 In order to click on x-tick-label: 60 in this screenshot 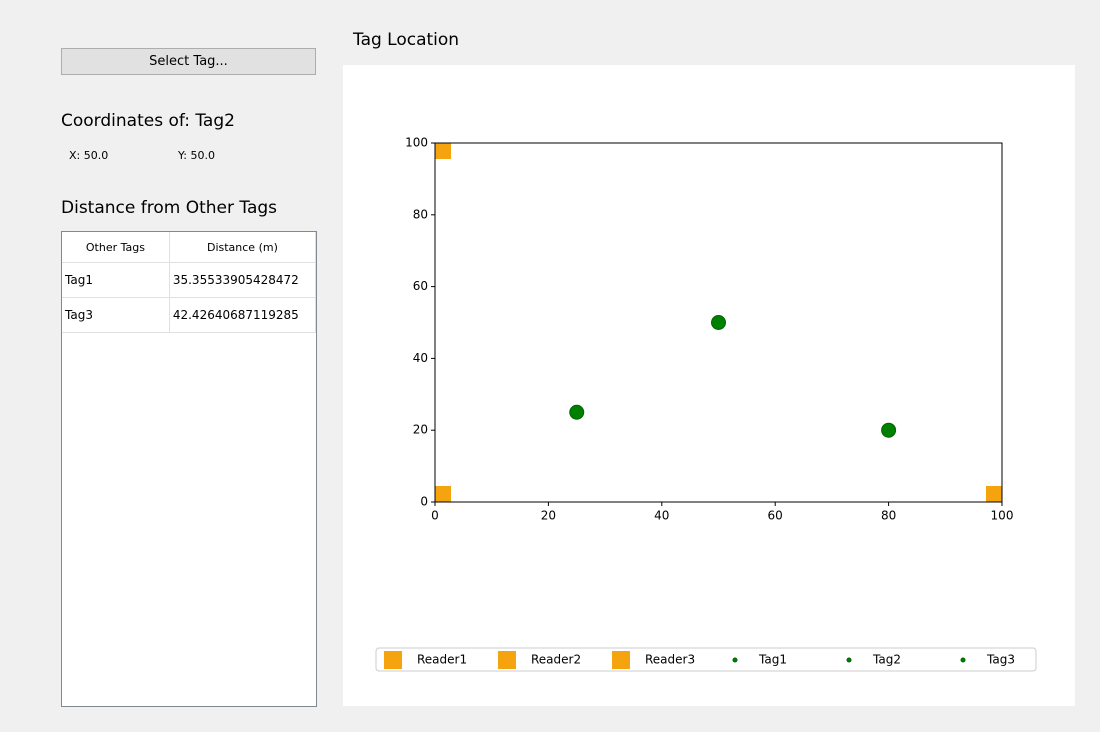, I will do `click(775, 516)`.